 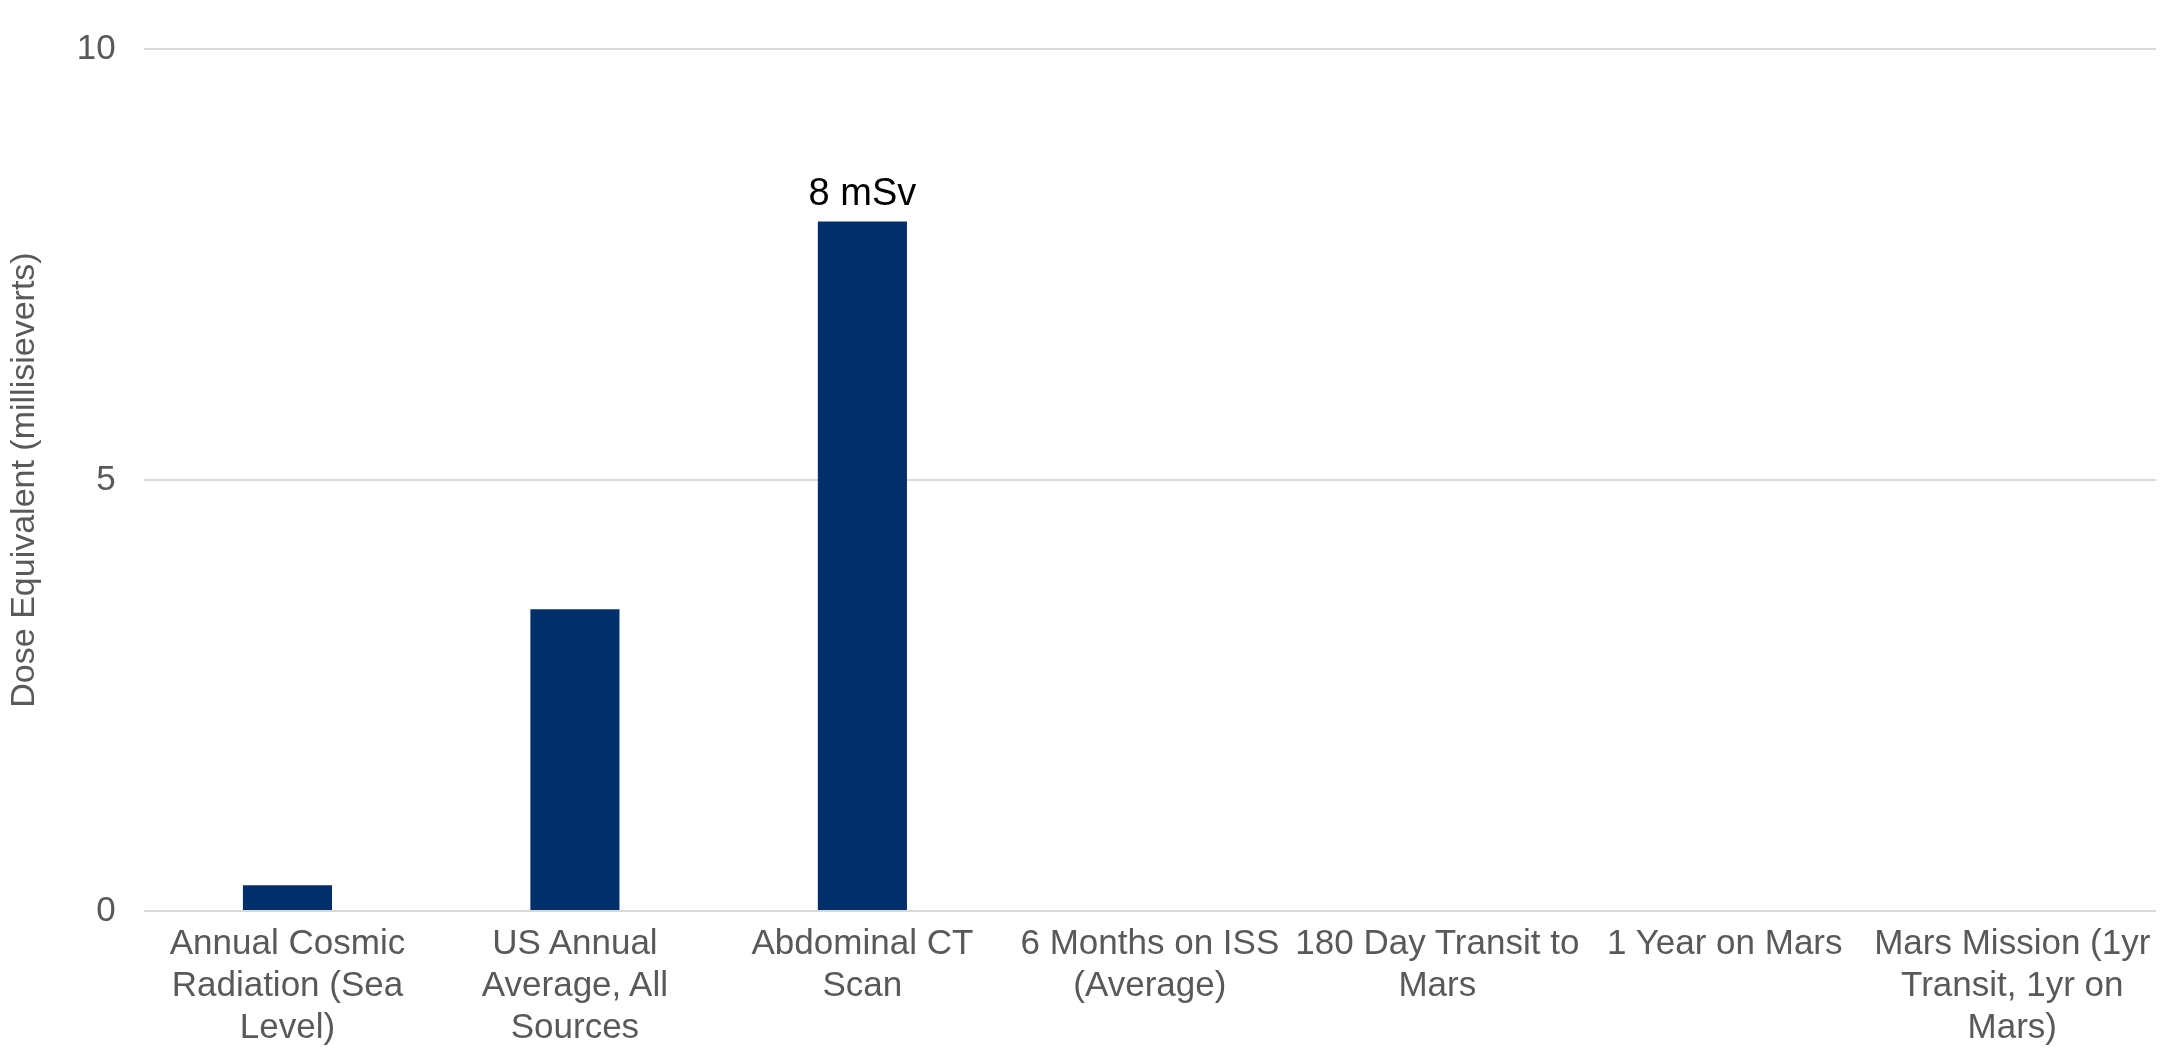 What do you see at coordinates (1437, 962) in the screenshot?
I see `x-tick-label: 180 Day Transit to Mars` at bounding box center [1437, 962].